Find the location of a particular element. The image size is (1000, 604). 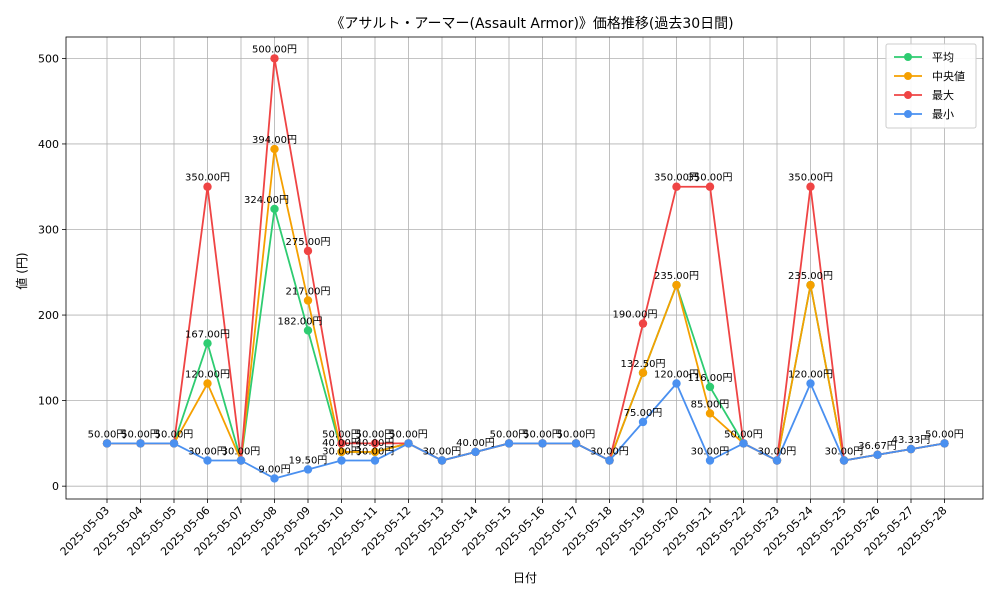

legend-label-max: 最大 is located at coordinates (943, 95).